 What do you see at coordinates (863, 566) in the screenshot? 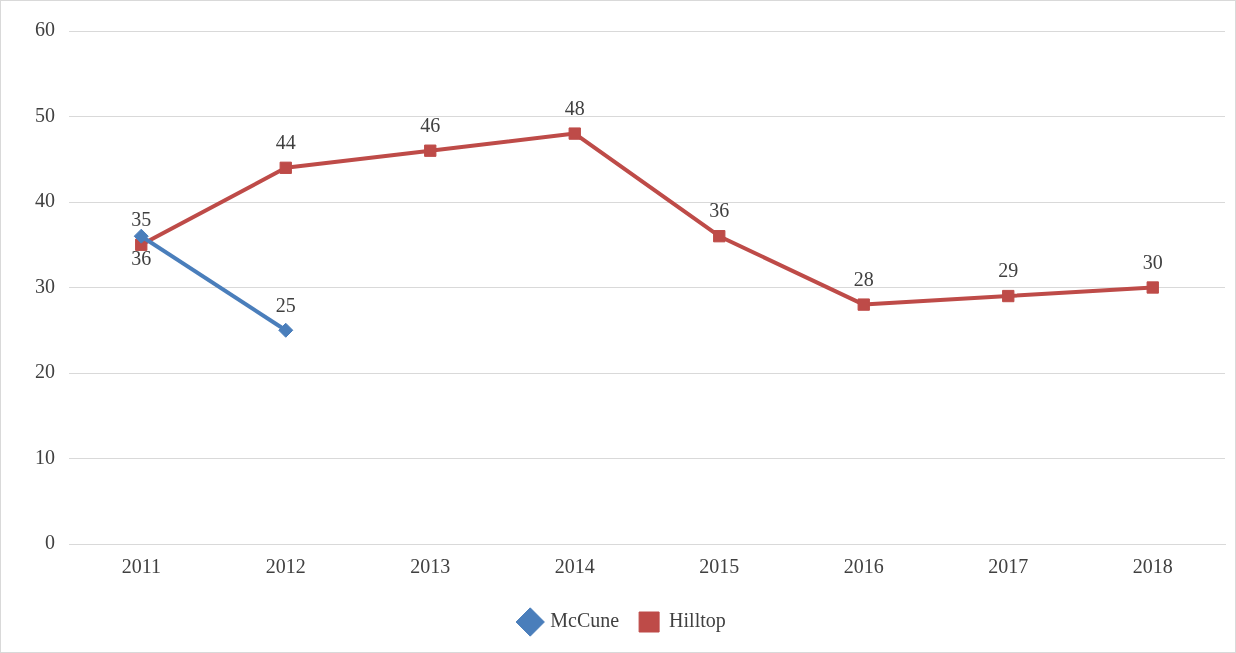
I see `x-tick-label: 2016` at bounding box center [863, 566].